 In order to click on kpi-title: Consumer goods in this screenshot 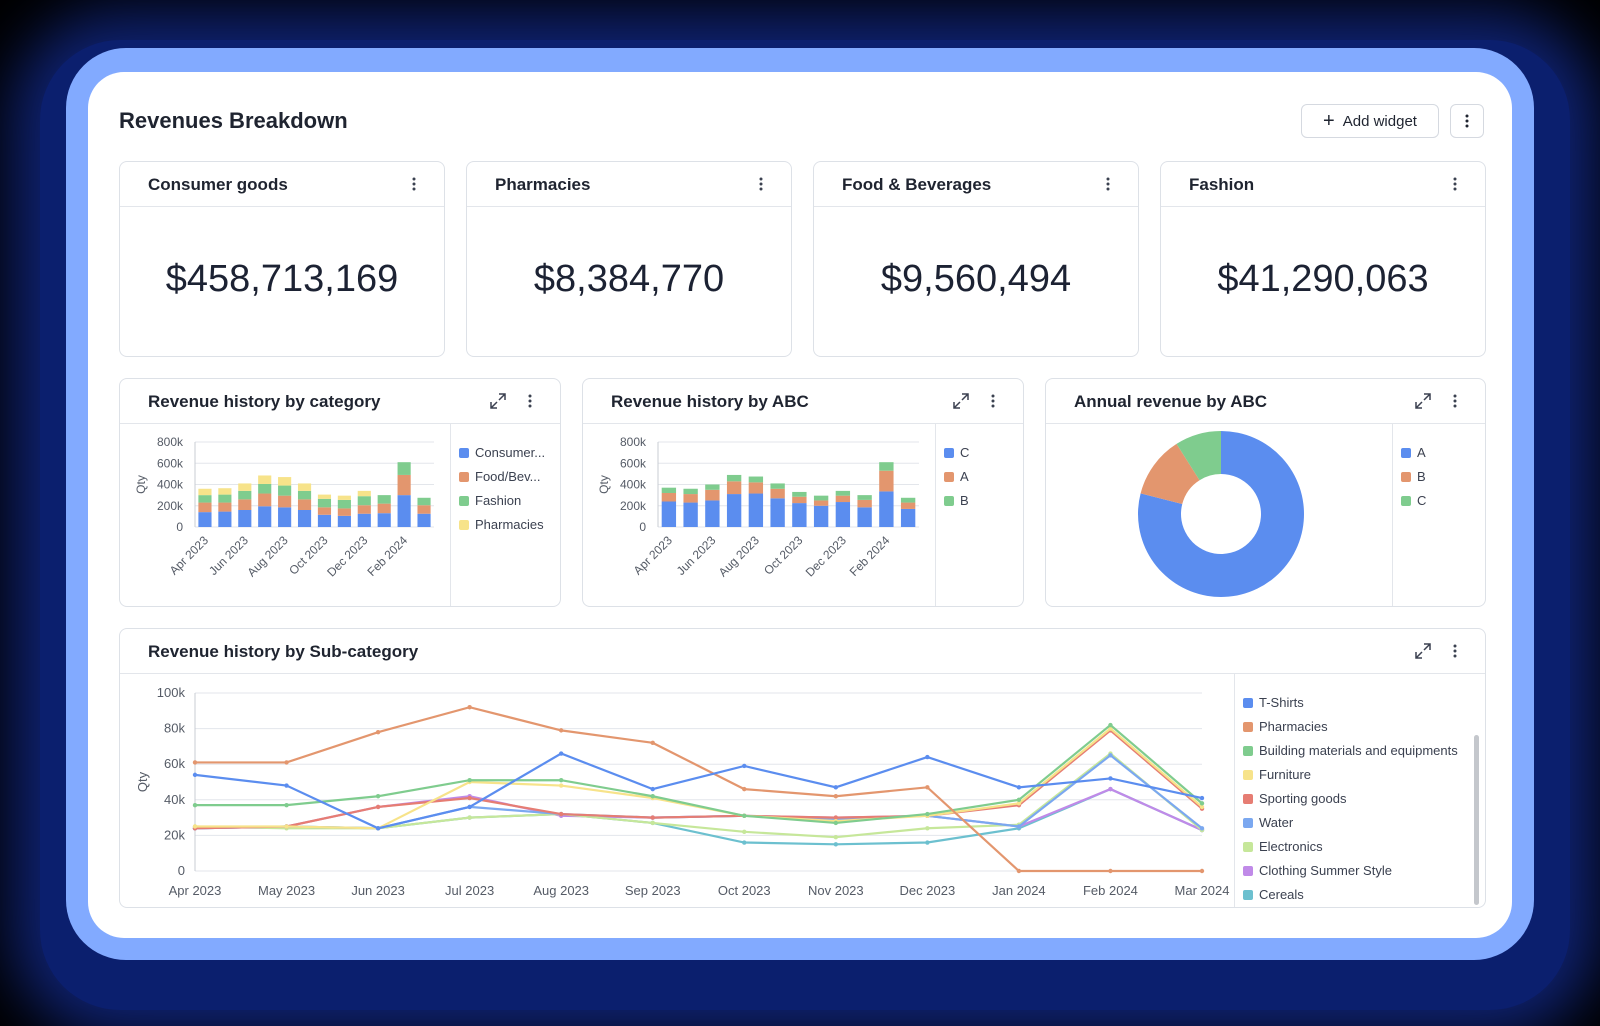, I will do `click(218, 184)`.